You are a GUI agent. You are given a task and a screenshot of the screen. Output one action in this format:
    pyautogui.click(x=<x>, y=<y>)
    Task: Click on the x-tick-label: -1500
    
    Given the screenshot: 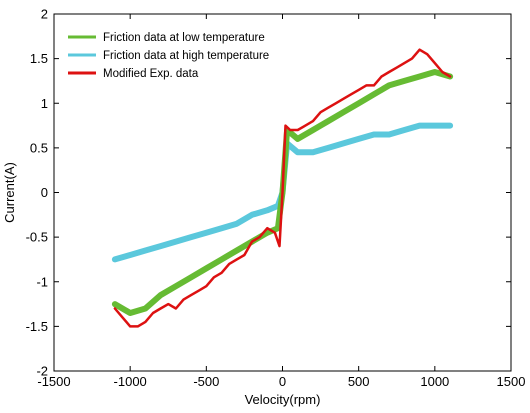 What is the action you would take?
    pyautogui.click(x=53, y=381)
    